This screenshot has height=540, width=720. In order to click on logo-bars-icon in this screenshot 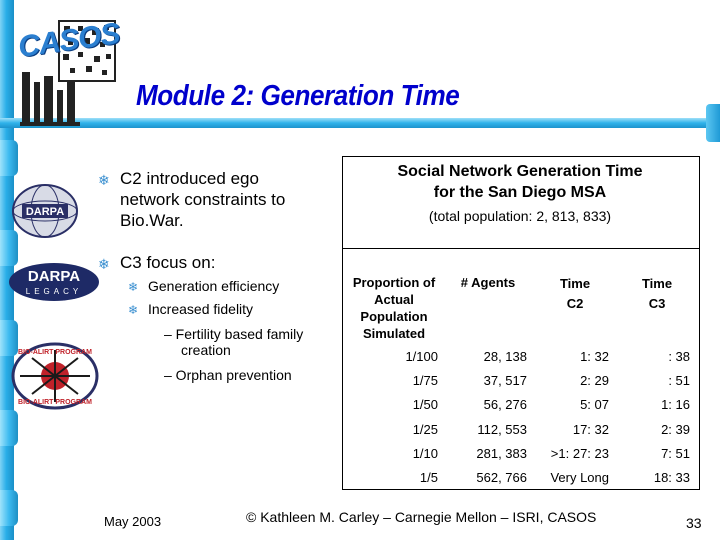, I will do `click(50, 99)`.